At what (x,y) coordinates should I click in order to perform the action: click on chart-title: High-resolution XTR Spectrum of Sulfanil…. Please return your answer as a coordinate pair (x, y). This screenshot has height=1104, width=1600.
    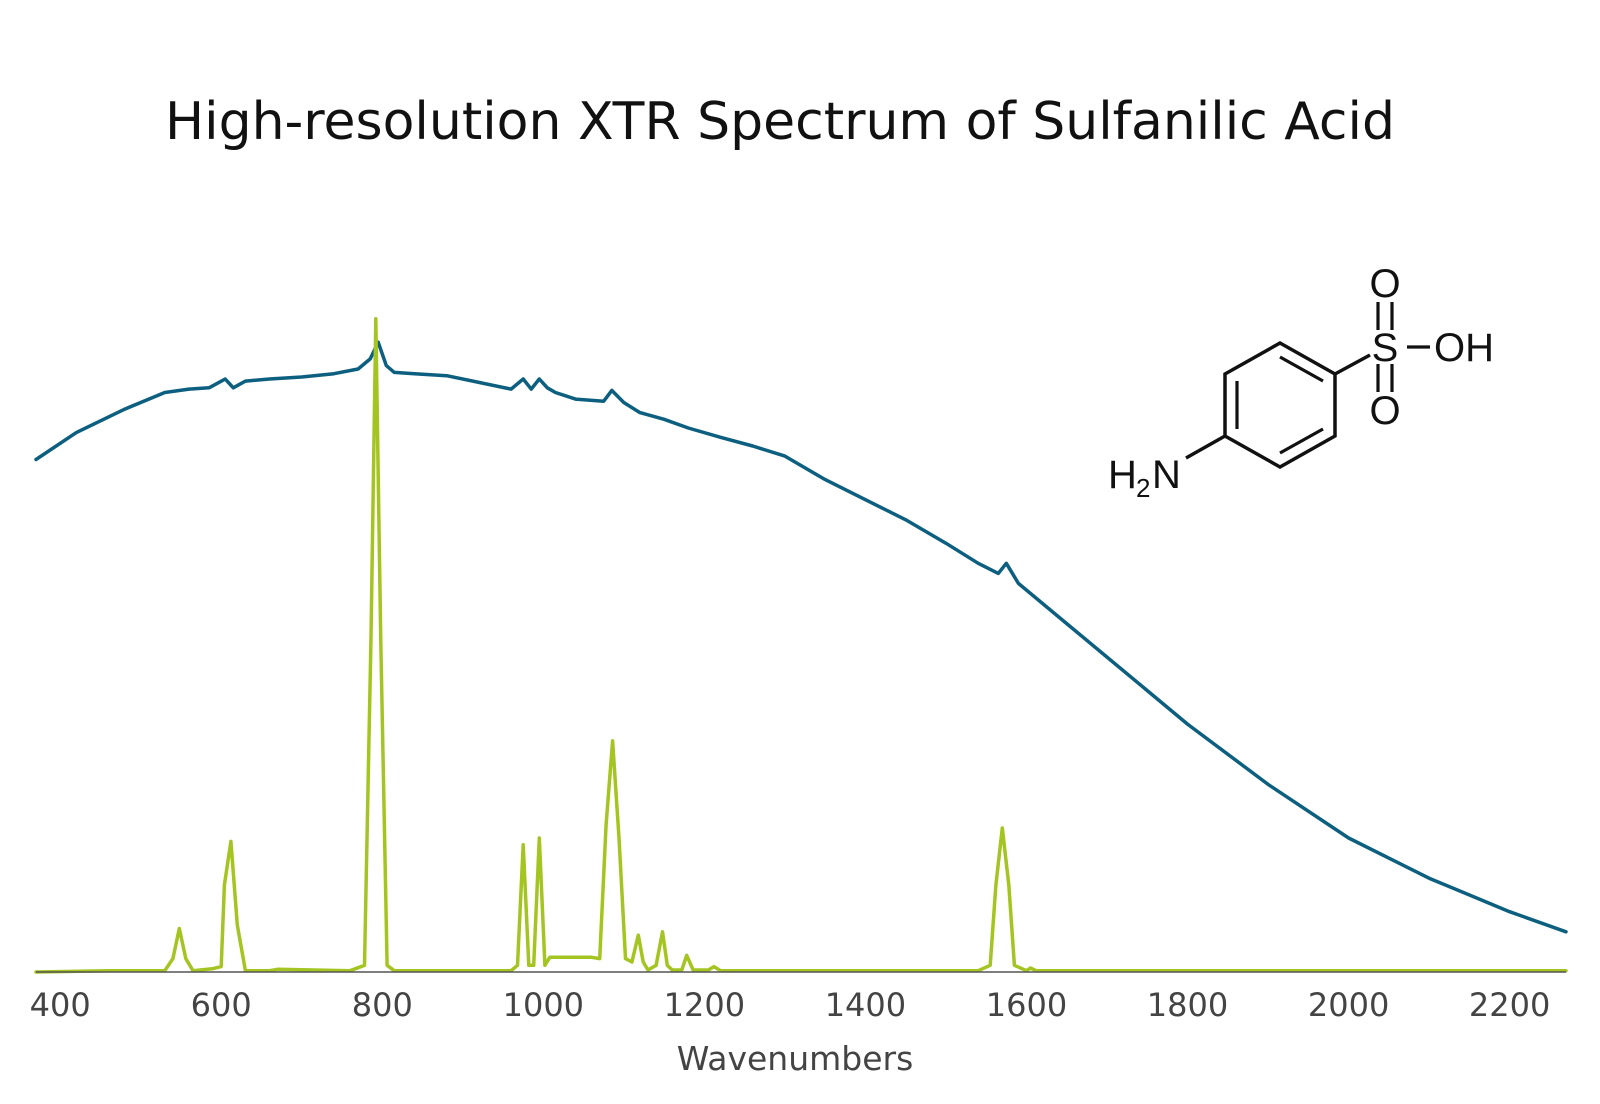
    Looking at the image, I should click on (780, 122).